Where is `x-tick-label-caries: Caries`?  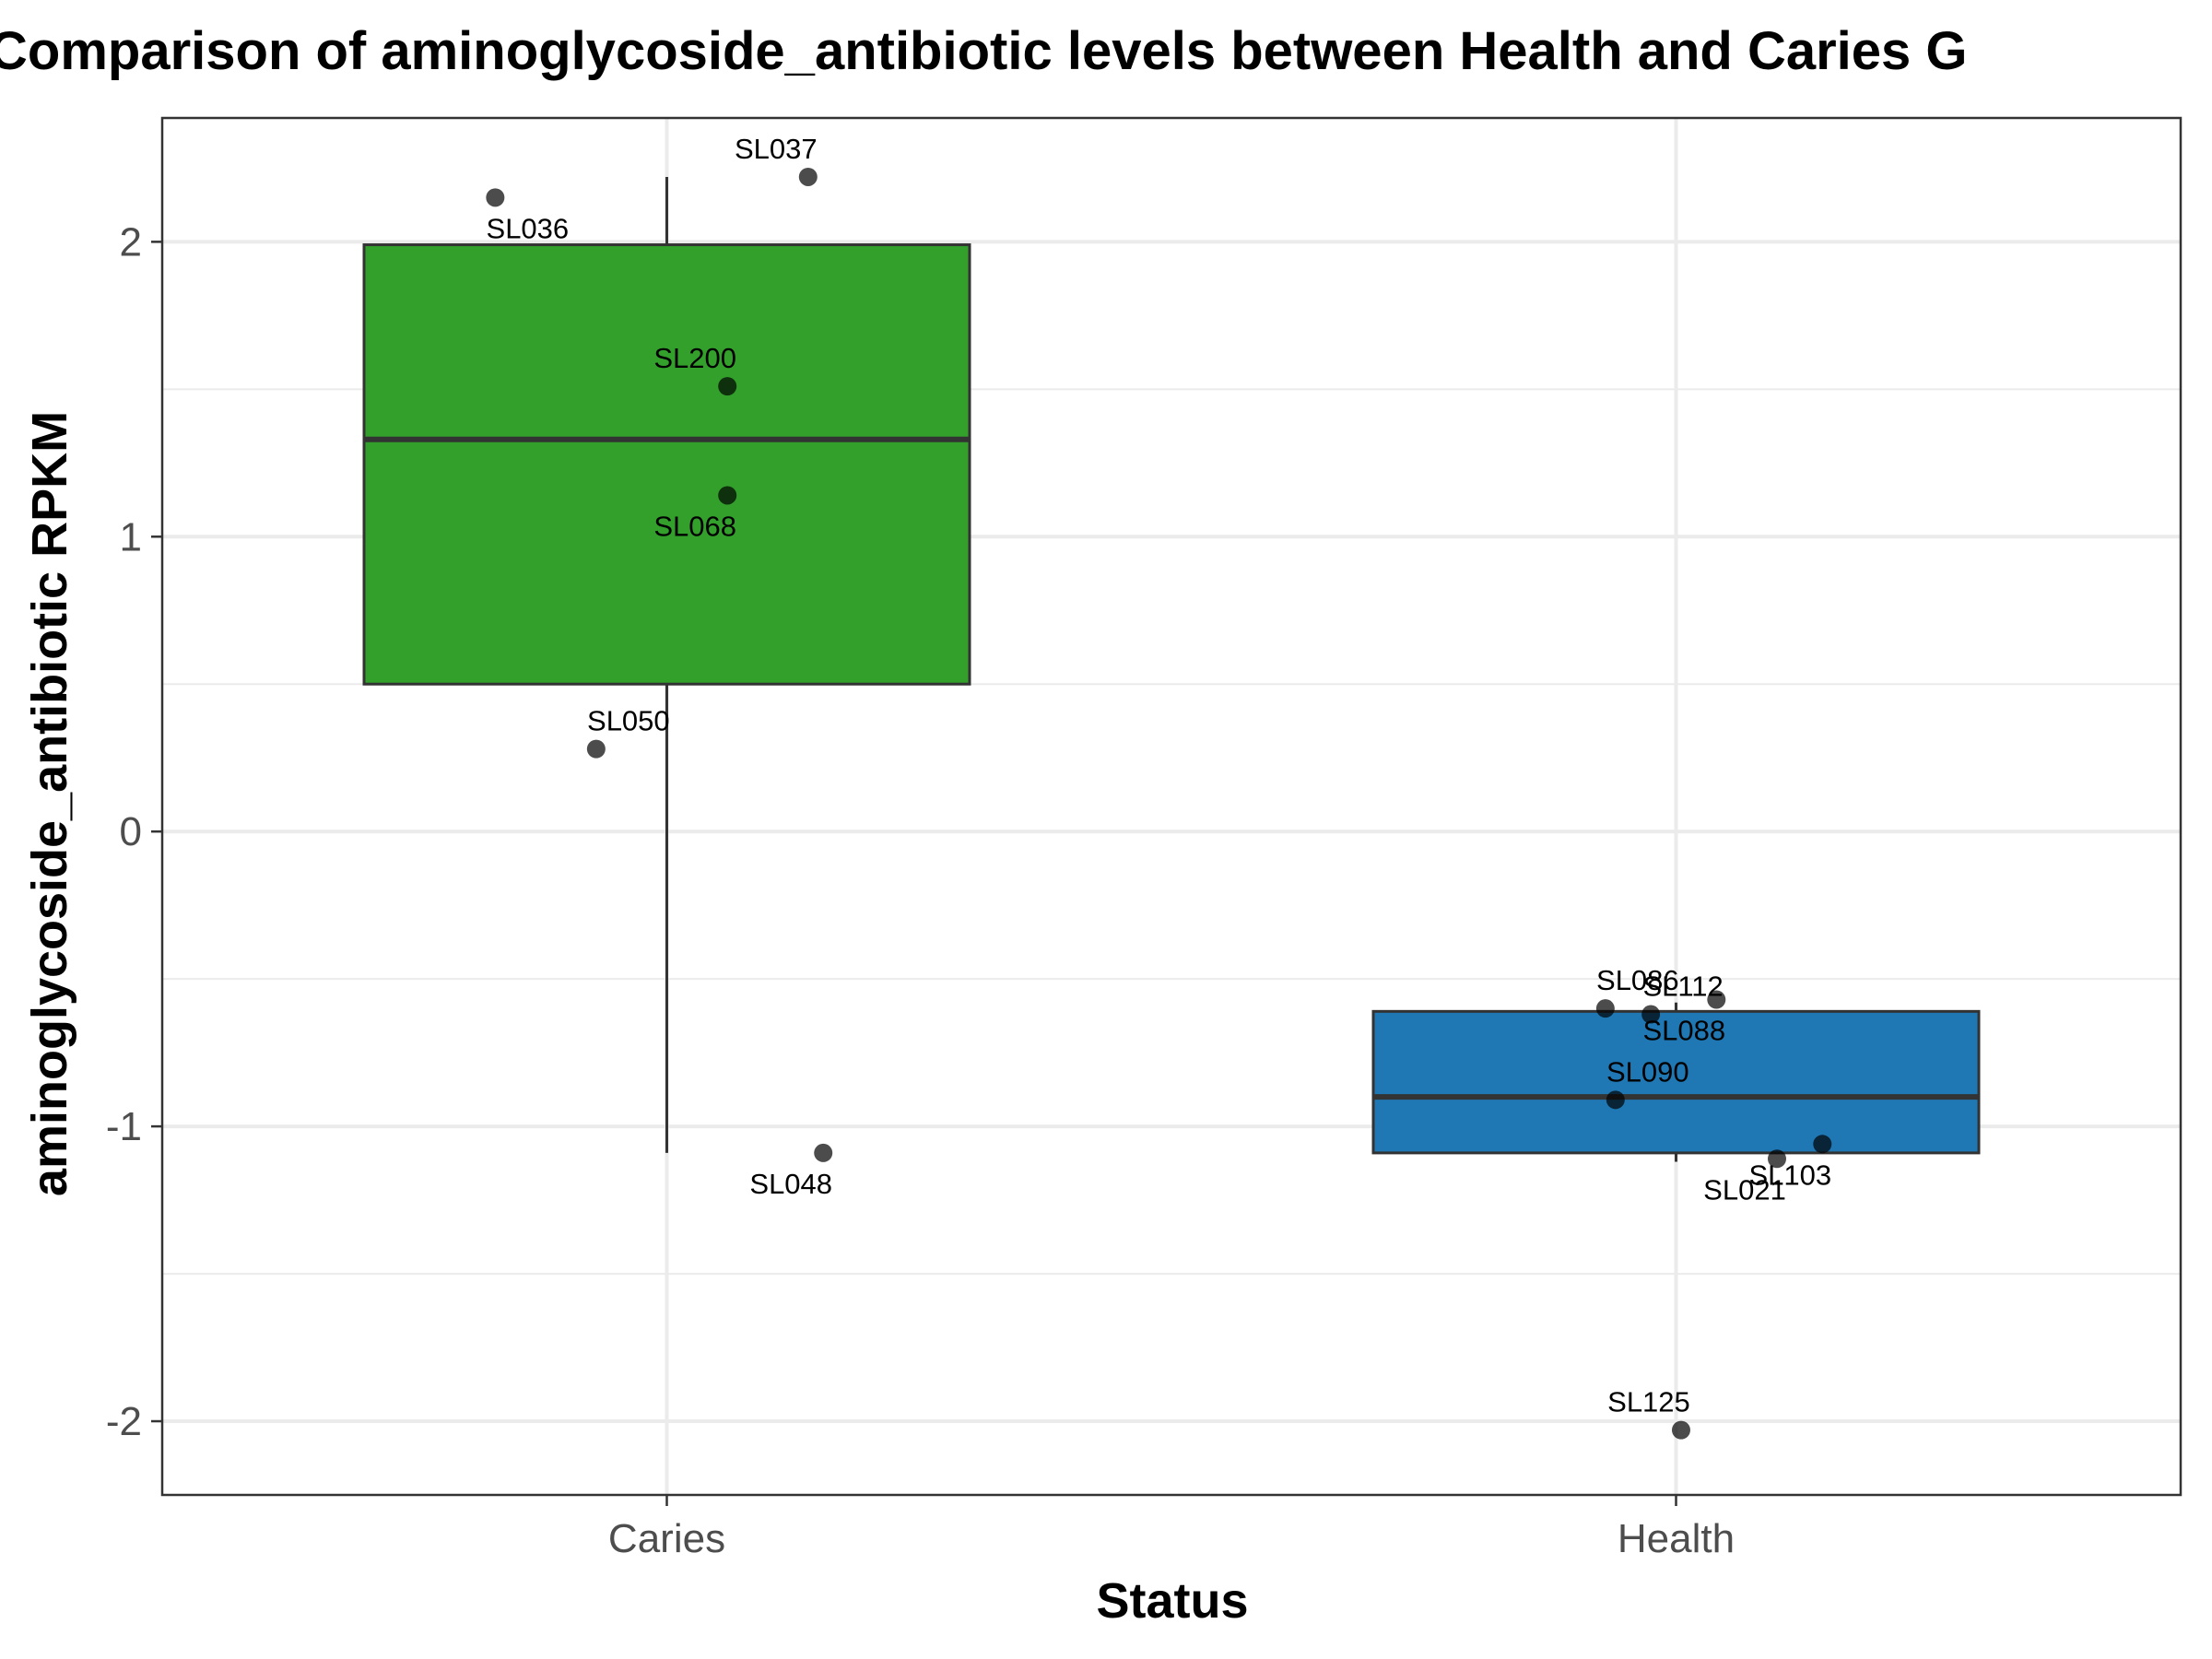
x-tick-label-caries: Caries is located at coordinates (666, 1538).